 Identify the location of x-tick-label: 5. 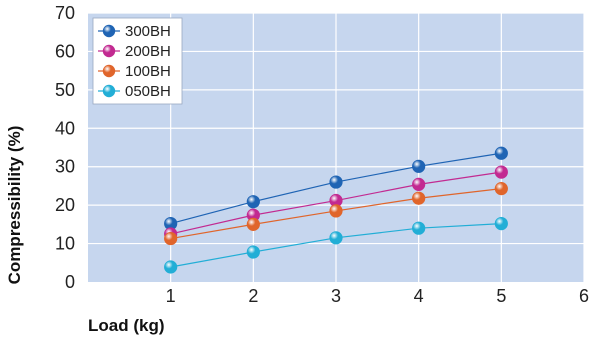
(501, 296).